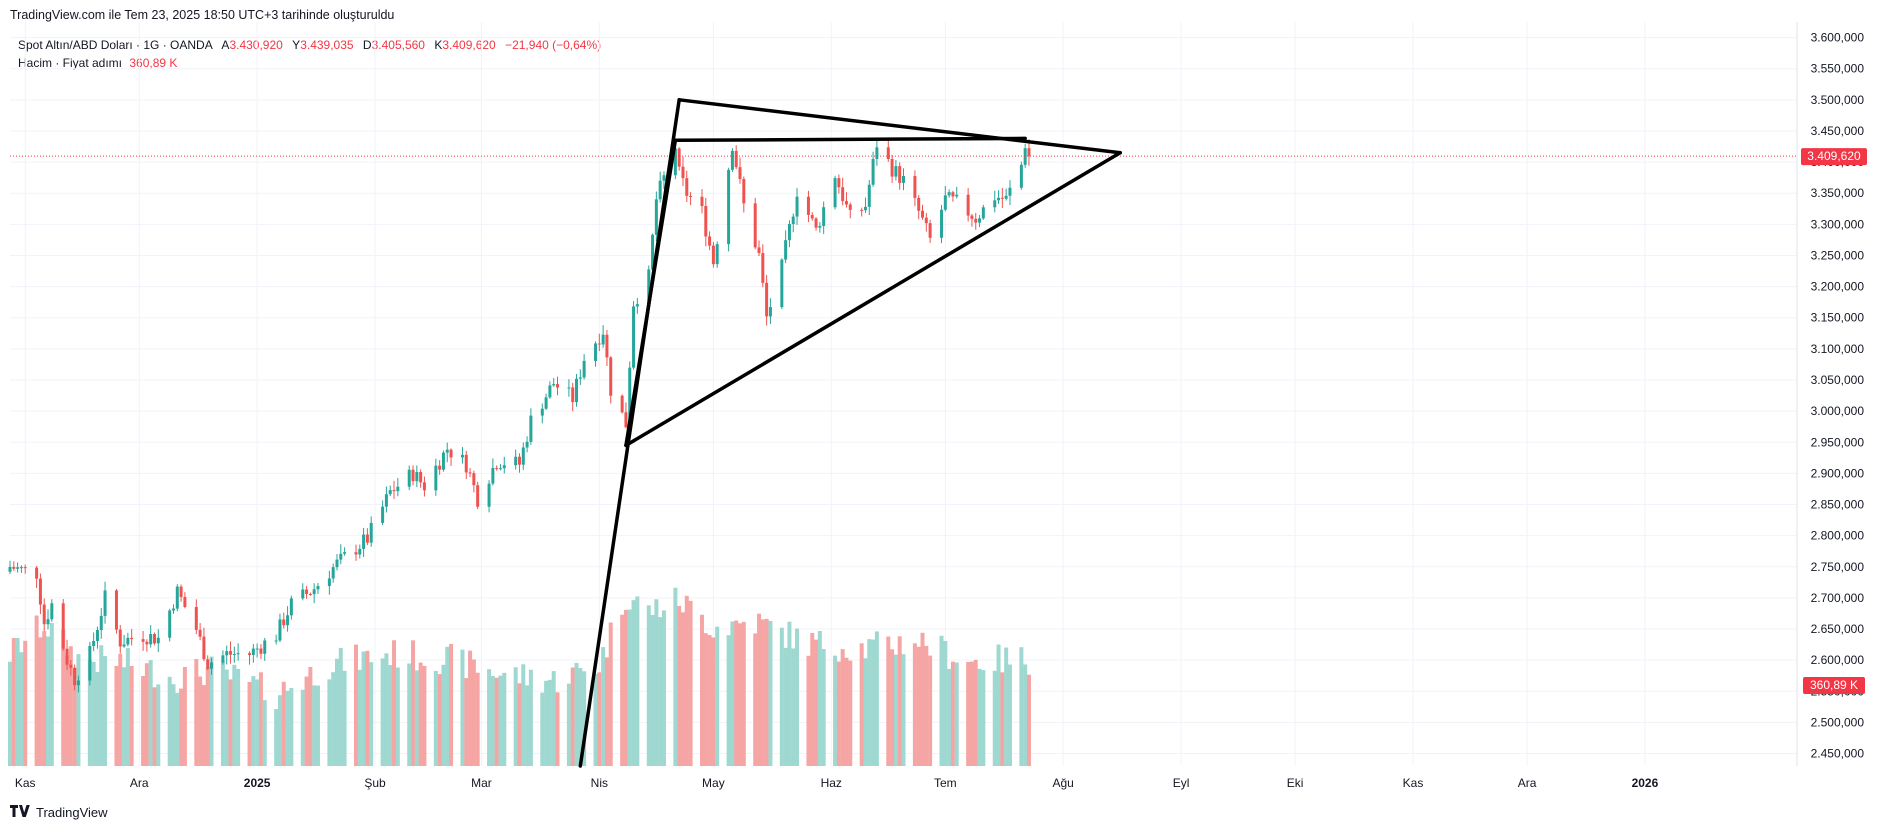 The image size is (1882, 831). What do you see at coordinates (1645, 783) in the screenshot?
I see `time-tick-label: 2026` at bounding box center [1645, 783].